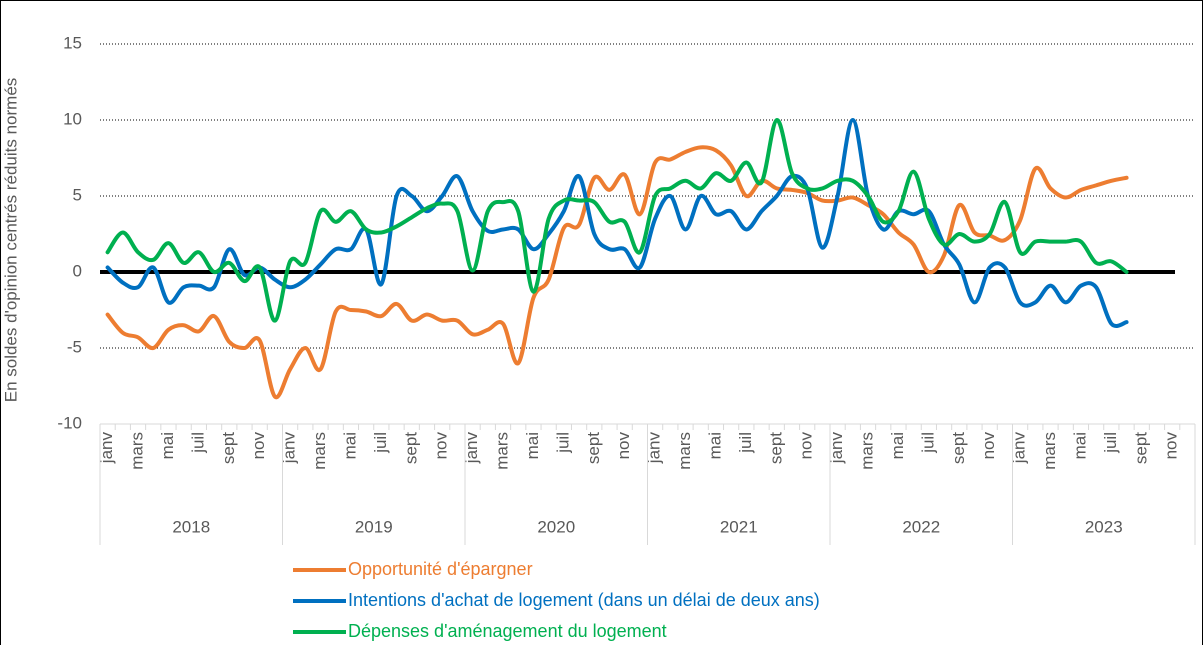 Image resolution: width=1203 pixels, height=645 pixels. Describe the element at coordinates (374, 526) in the screenshot. I see `year-label: 2019` at that location.